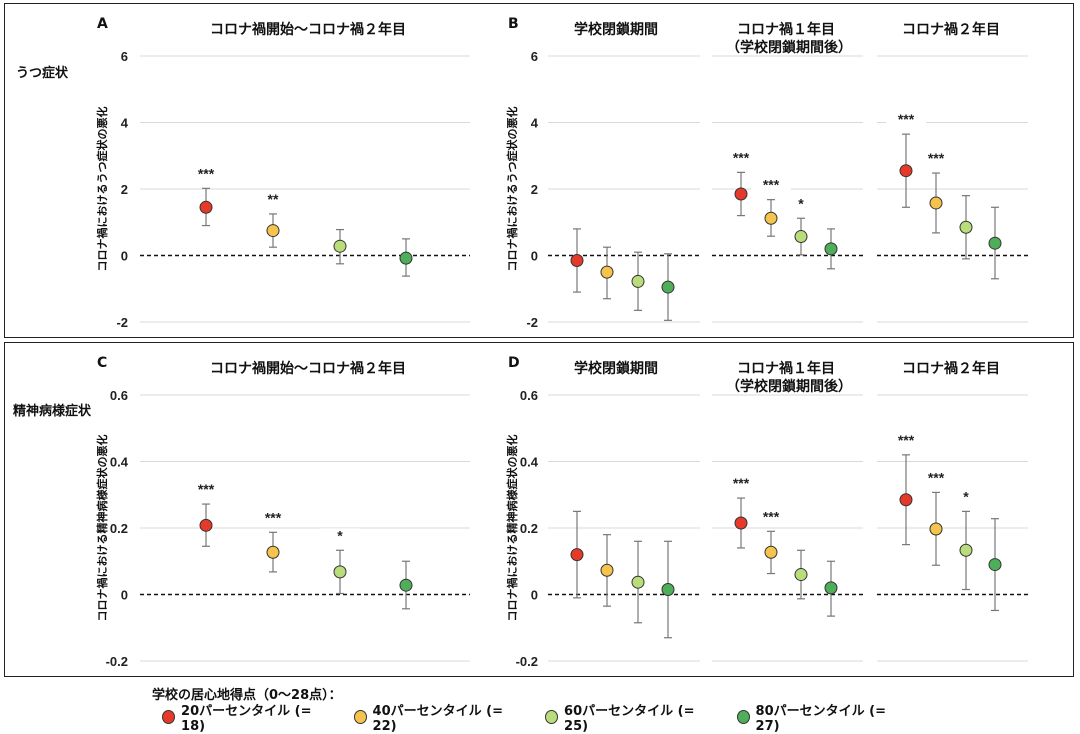 The image size is (1080, 734). Describe the element at coordinates (789, 387) in the screenshot. I see `panel-subtitle-d-year1: （学校閉鎖期間後）` at that location.